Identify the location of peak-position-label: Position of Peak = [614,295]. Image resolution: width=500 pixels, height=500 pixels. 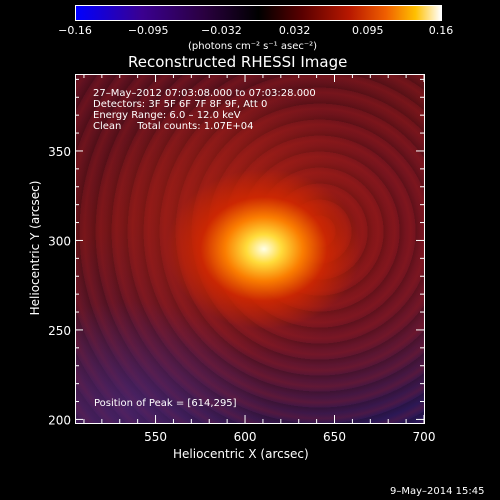
(165, 403).